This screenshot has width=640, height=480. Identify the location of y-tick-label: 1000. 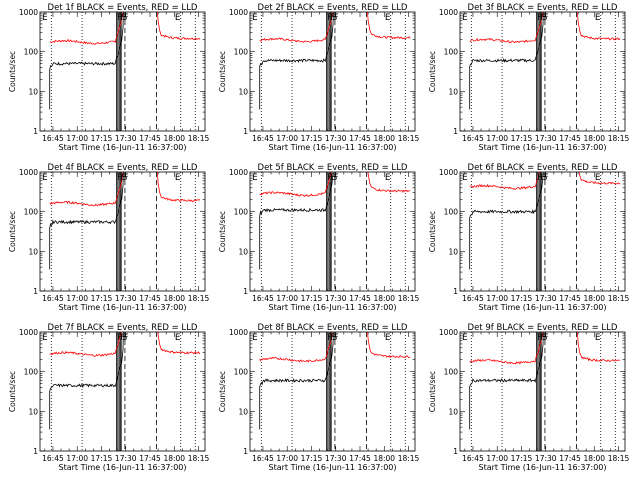
(28, 332).